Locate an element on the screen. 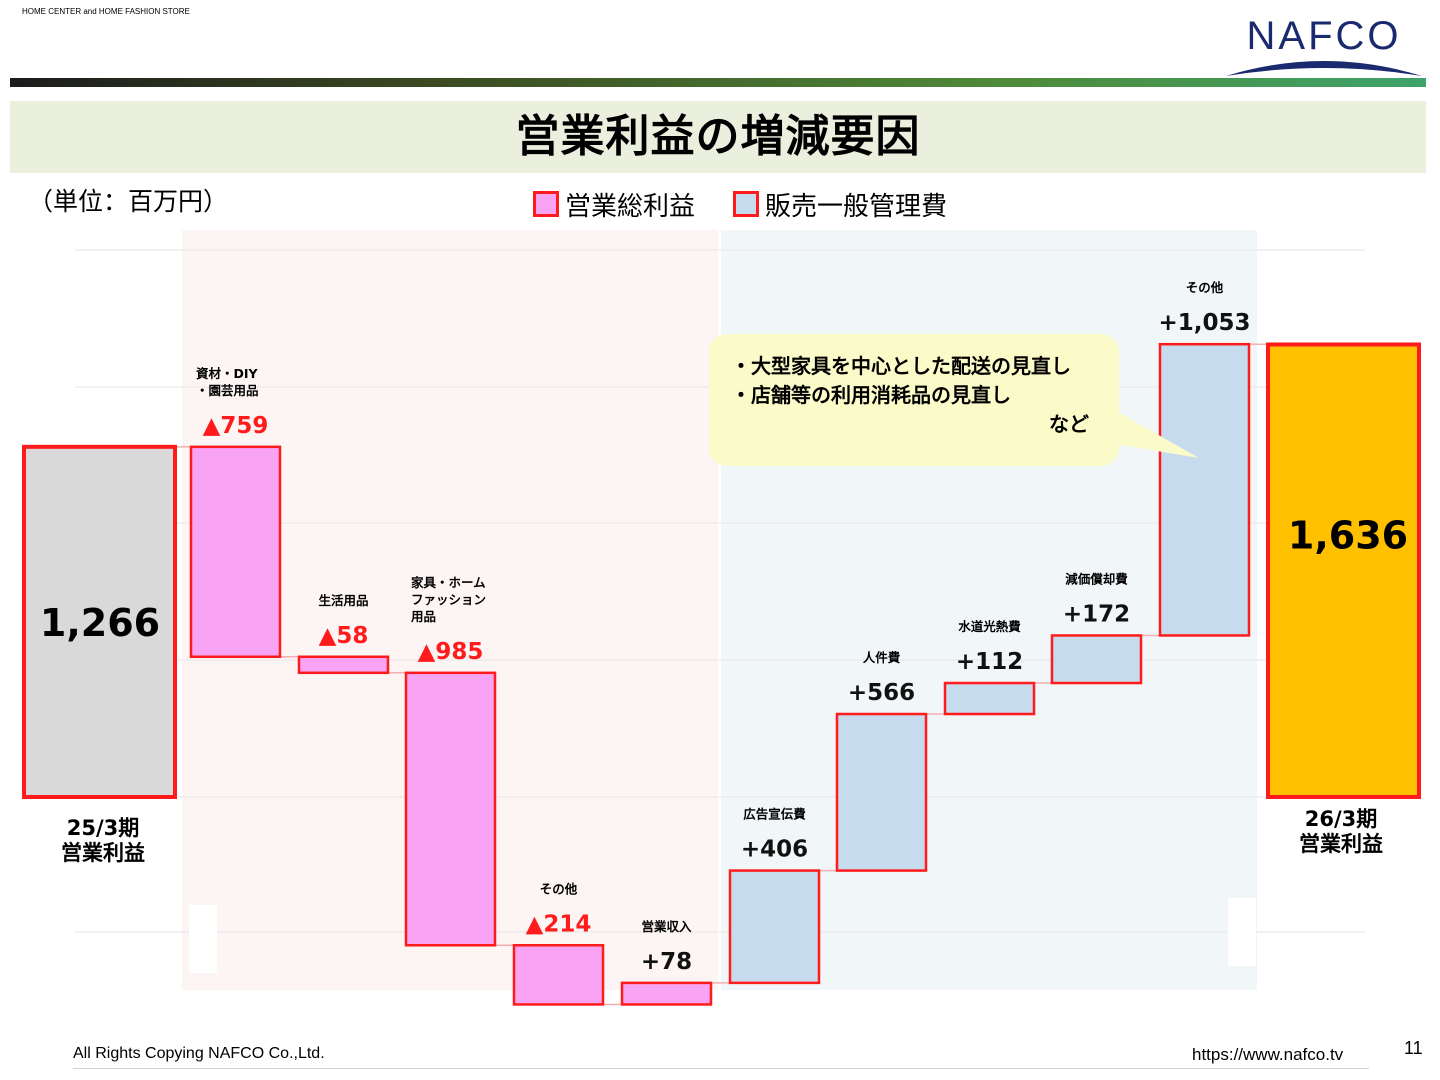  panel-gap-left is located at coordinates (203, 939).